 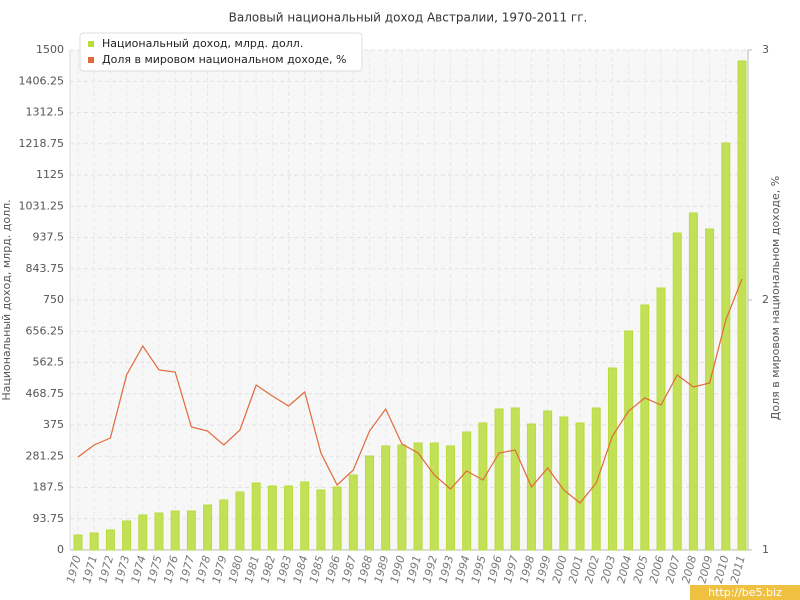 What do you see at coordinates (53, 424) in the screenshot?
I see `y-tick-label: 375` at bounding box center [53, 424].